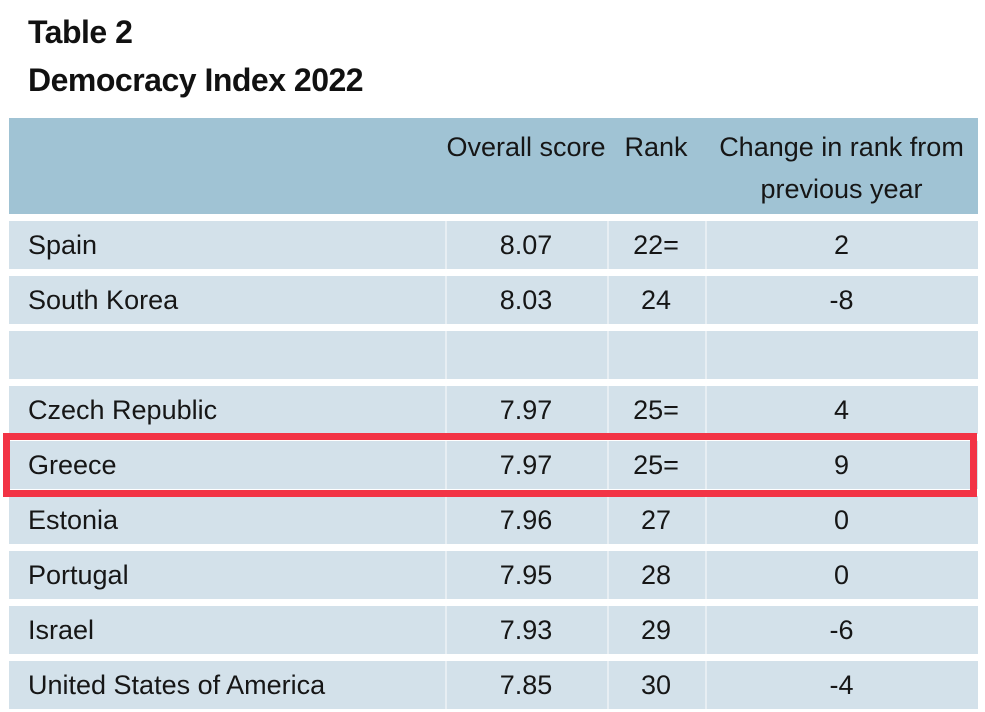  Describe the element at coordinates (656, 245) in the screenshot. I see `cell-rank: 22=` at that location.